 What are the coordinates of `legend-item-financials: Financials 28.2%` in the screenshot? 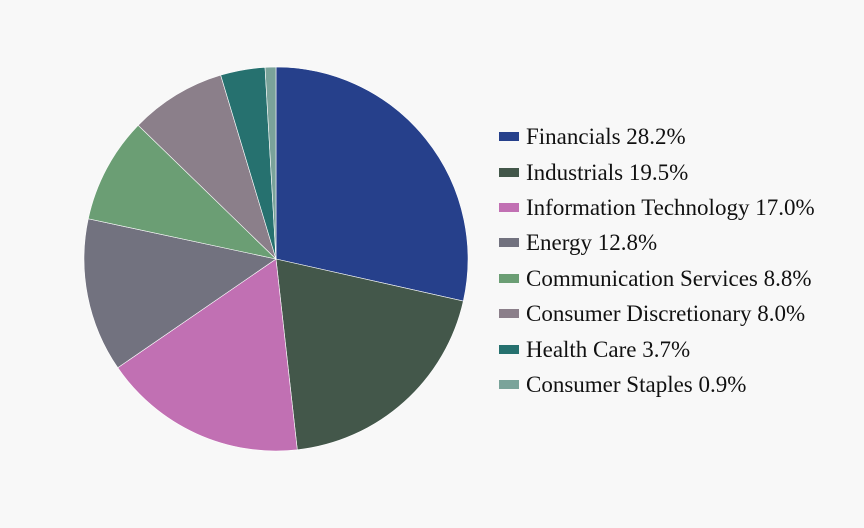 It's located at (657, 136).